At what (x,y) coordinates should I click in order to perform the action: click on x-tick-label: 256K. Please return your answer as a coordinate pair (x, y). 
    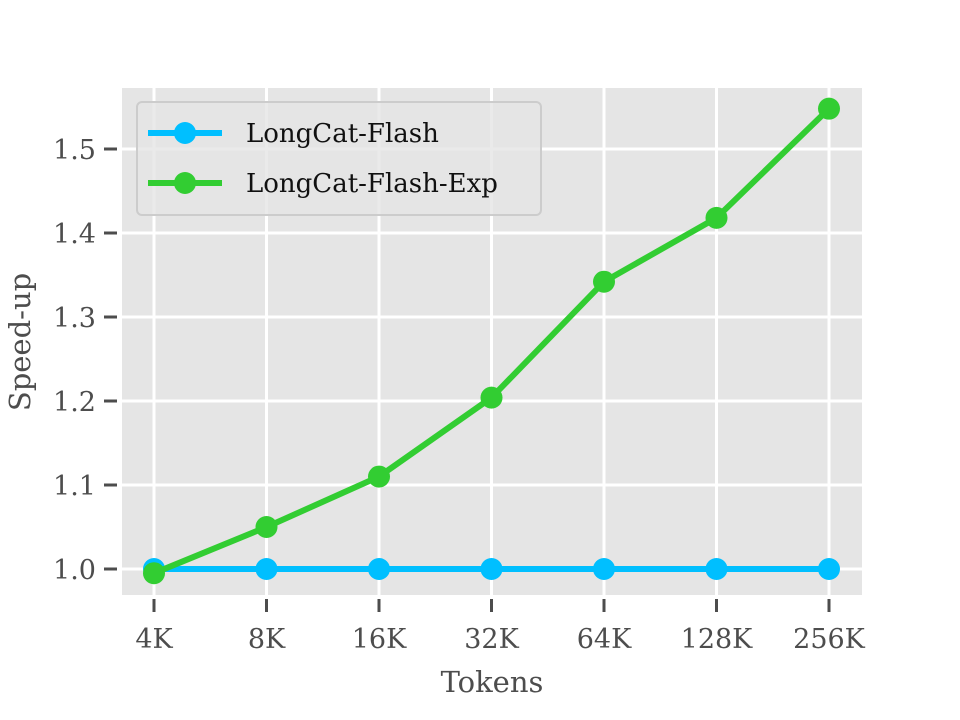
    Looking at the image, I should click on (829, 639).